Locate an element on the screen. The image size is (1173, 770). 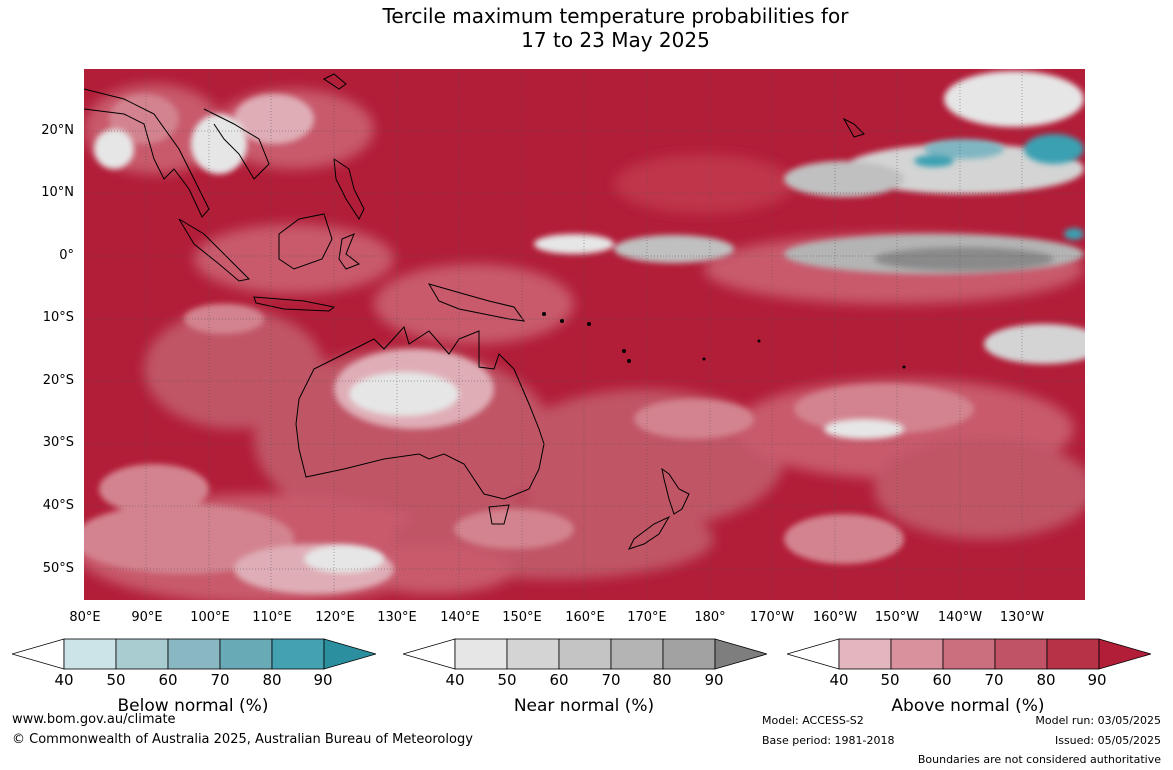
near-colorbar-high-arrow is located at coordinates (740, 654).